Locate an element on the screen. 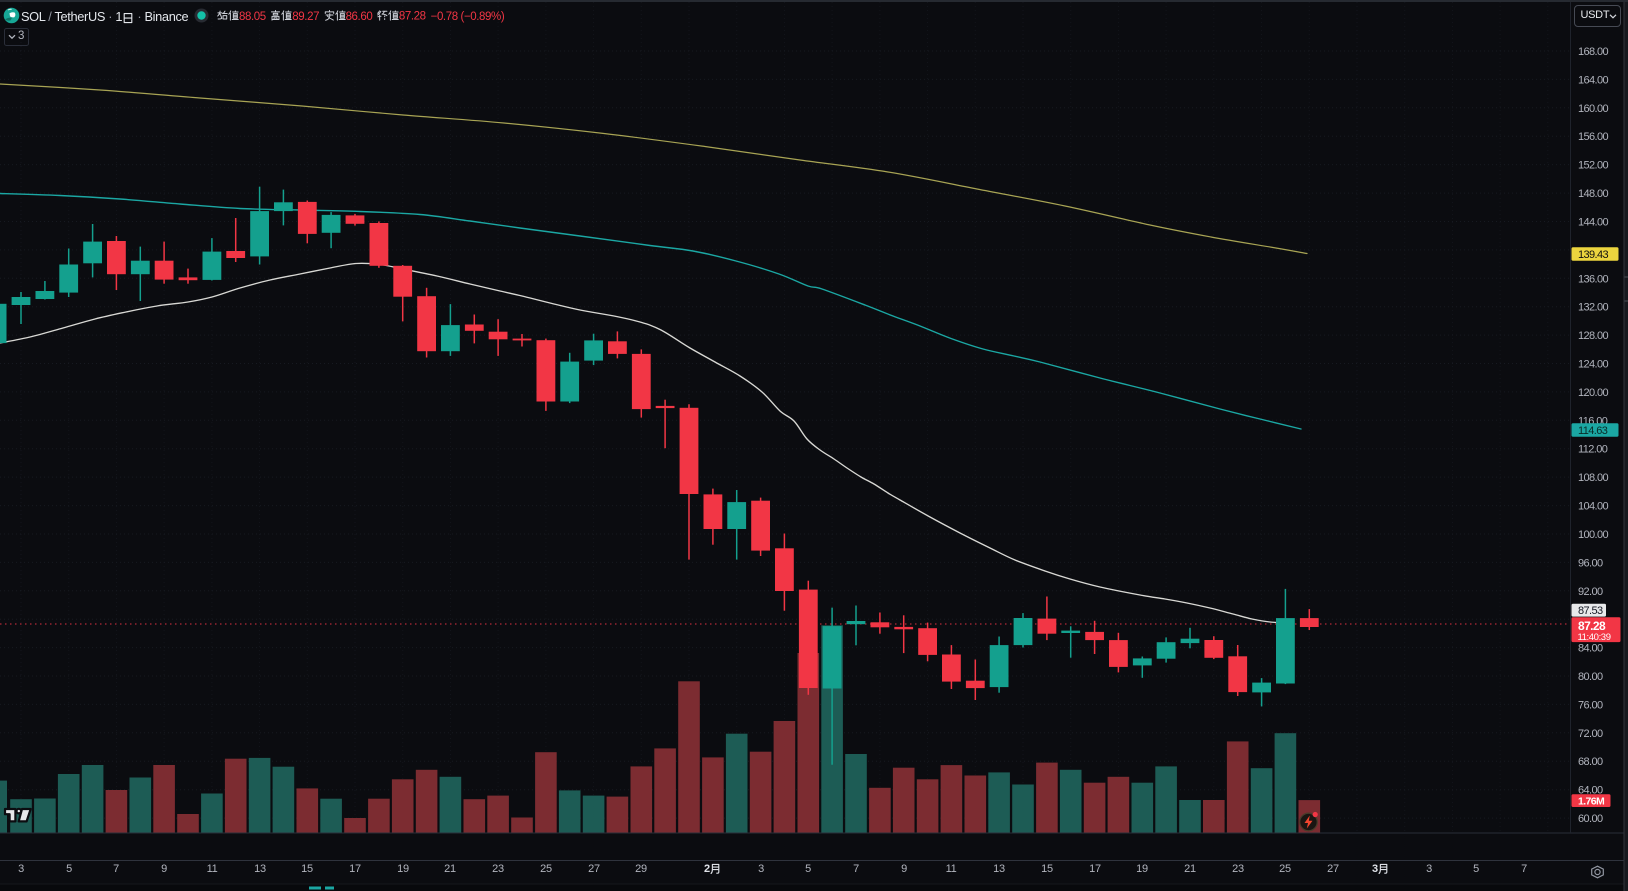 The height and width of the screenshot is (891, 1628). svg-text: 164.00 is located at coordinates (1593, 80).